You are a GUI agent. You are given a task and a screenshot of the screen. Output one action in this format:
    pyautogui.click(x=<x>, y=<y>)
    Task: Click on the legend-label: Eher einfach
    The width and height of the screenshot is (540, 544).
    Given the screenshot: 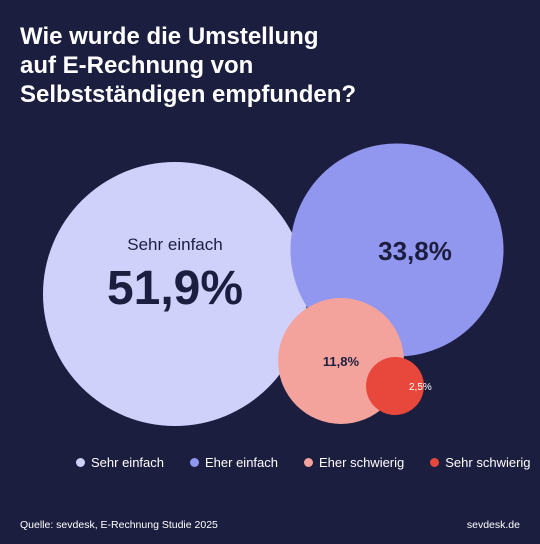 What is the action you would take?
    pyautogui.click(x=241, y=462)
    